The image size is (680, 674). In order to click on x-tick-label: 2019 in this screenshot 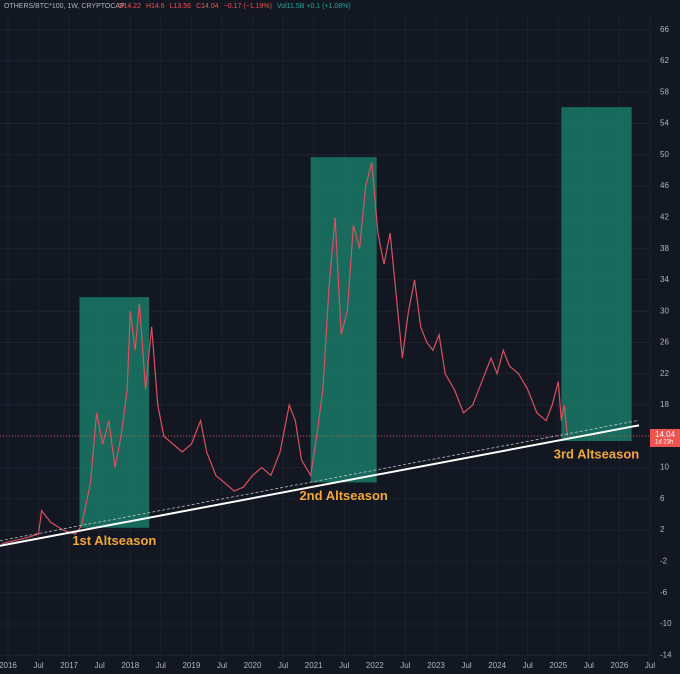, I will do `click(191, 665)`.